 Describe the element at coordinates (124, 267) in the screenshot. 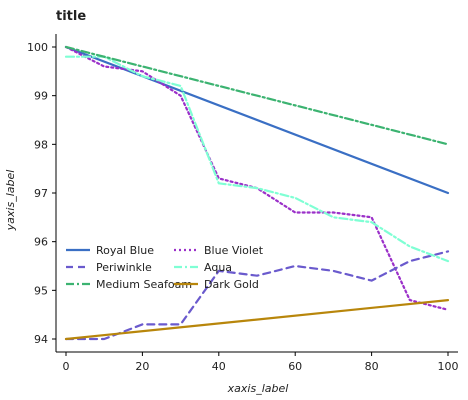

I see `legend-label: Periwinkle` at that location.